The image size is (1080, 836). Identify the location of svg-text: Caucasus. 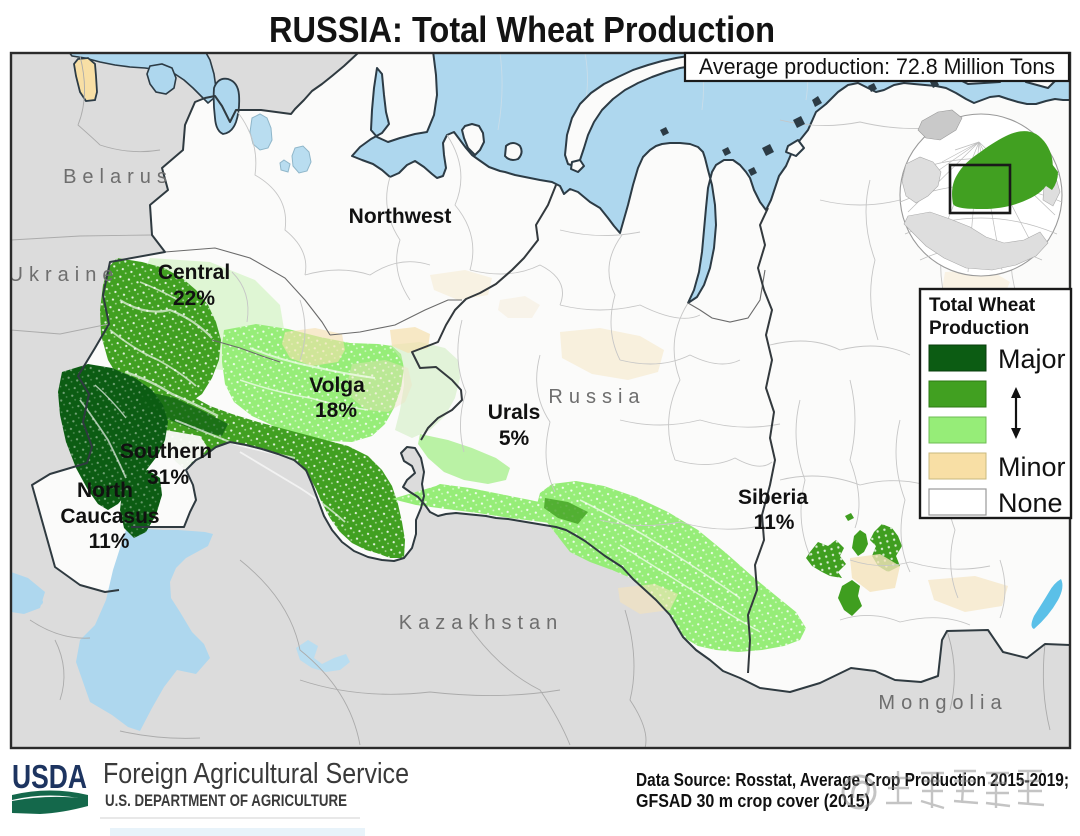
(109, 516).